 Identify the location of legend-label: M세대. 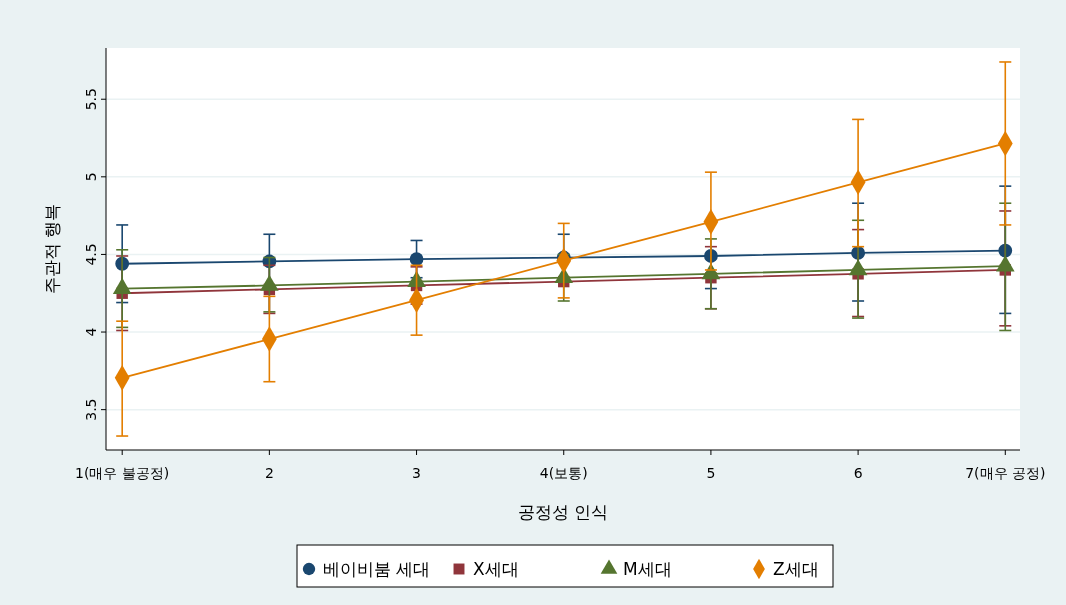
(647, 569).